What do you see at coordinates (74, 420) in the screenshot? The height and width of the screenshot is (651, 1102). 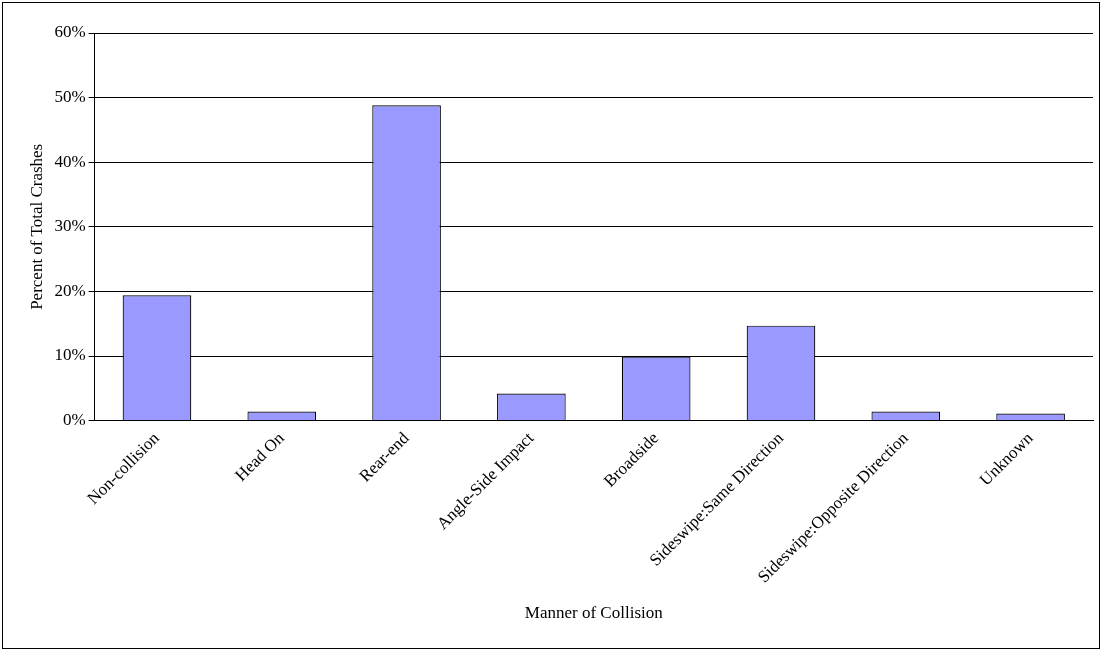 I see `y-tick-label: 0%` at bounding box center [74, 420].